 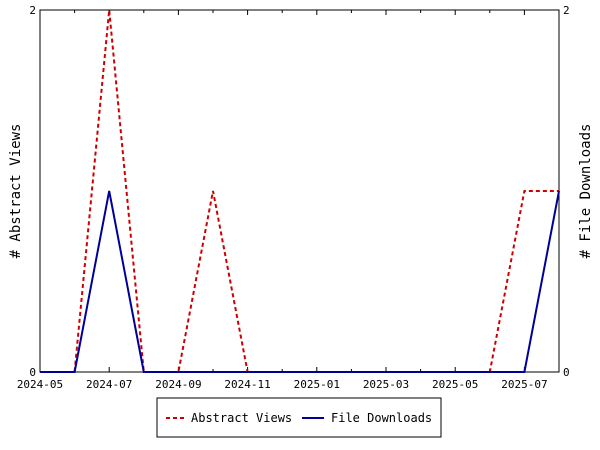 I want to click on x-tick-label: 2024-05, so click(x=40, y=384).